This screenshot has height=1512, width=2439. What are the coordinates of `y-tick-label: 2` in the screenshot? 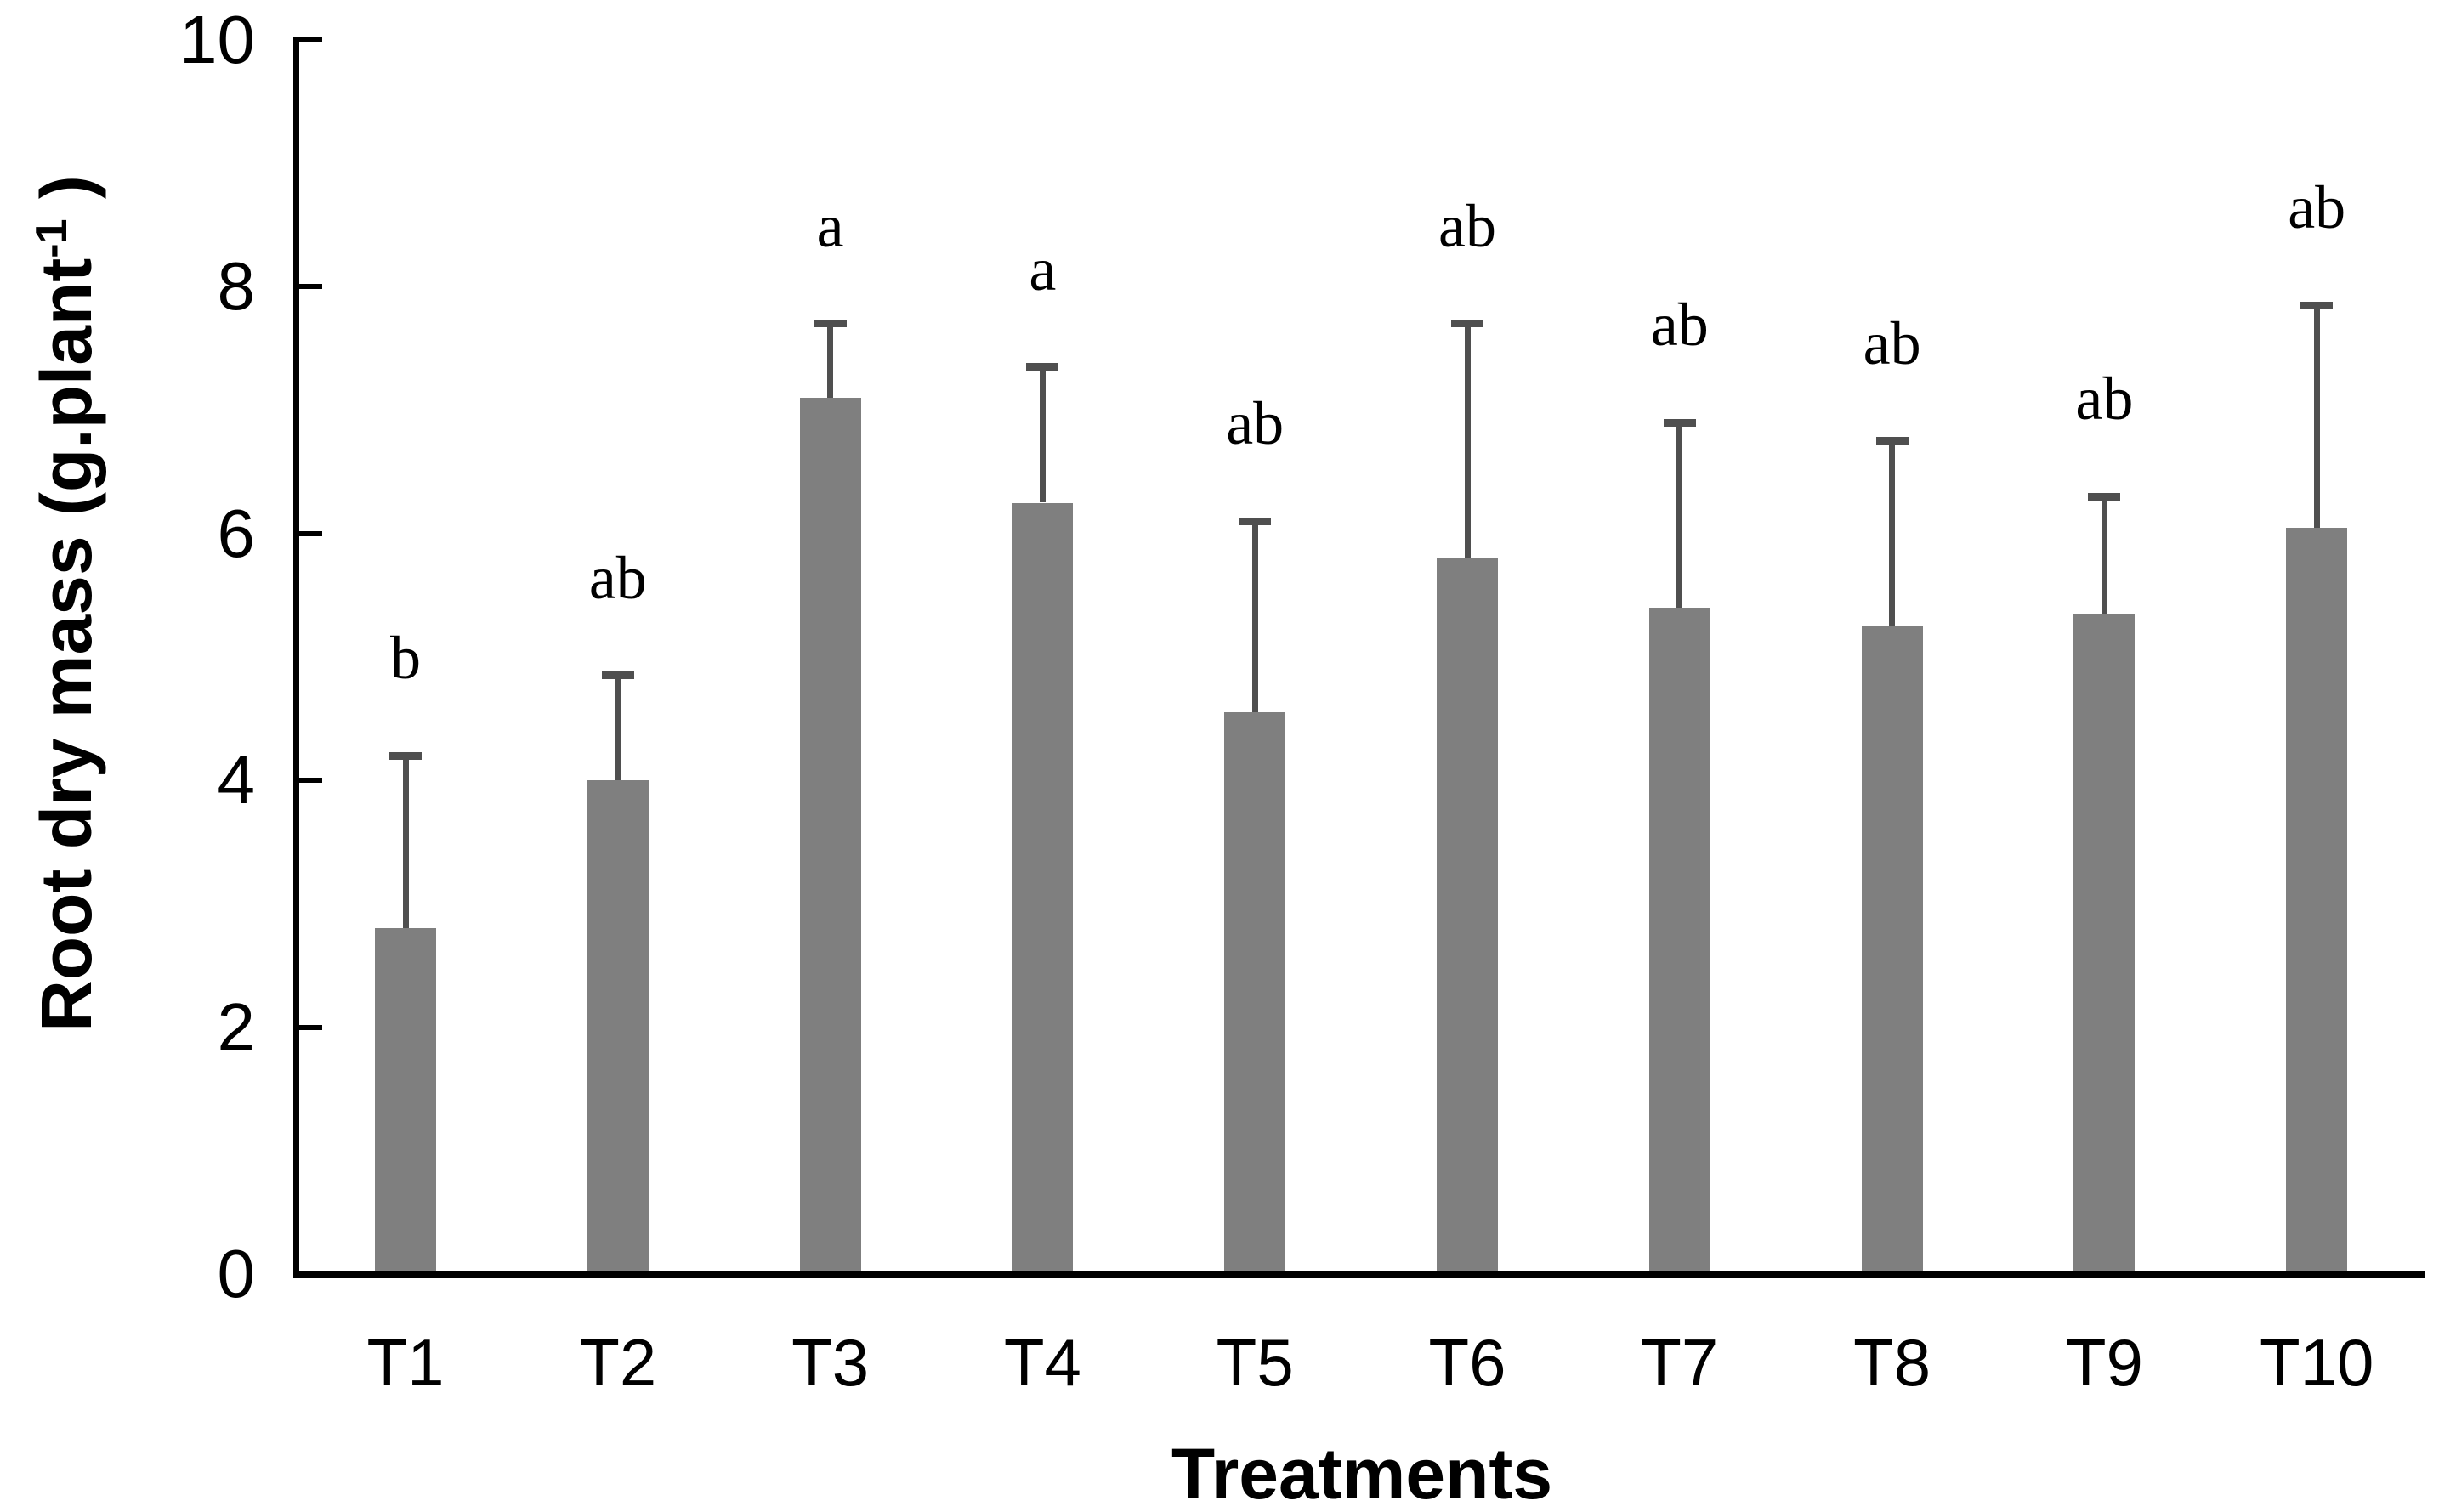 It's located at (237, 1026).